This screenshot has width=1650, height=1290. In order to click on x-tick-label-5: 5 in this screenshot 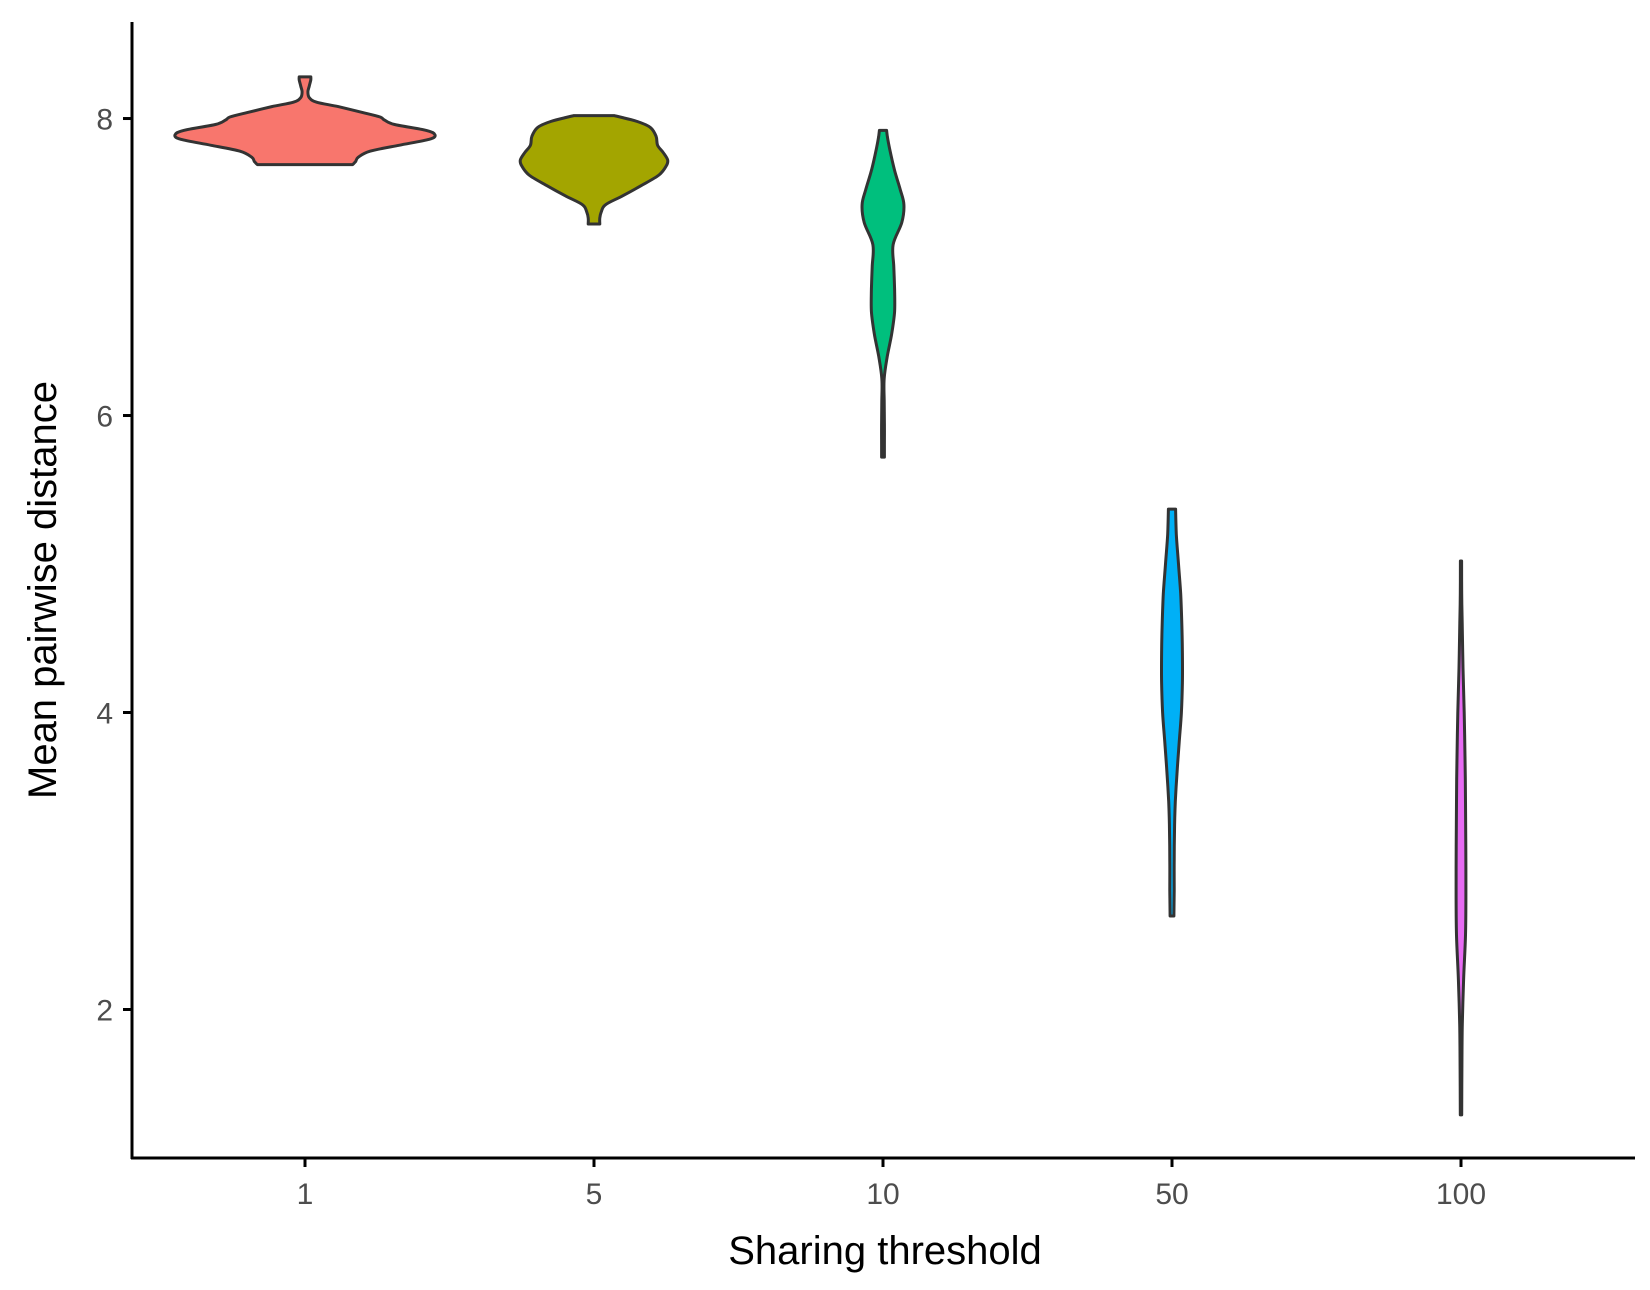, I will do `click(594, 1194)`.